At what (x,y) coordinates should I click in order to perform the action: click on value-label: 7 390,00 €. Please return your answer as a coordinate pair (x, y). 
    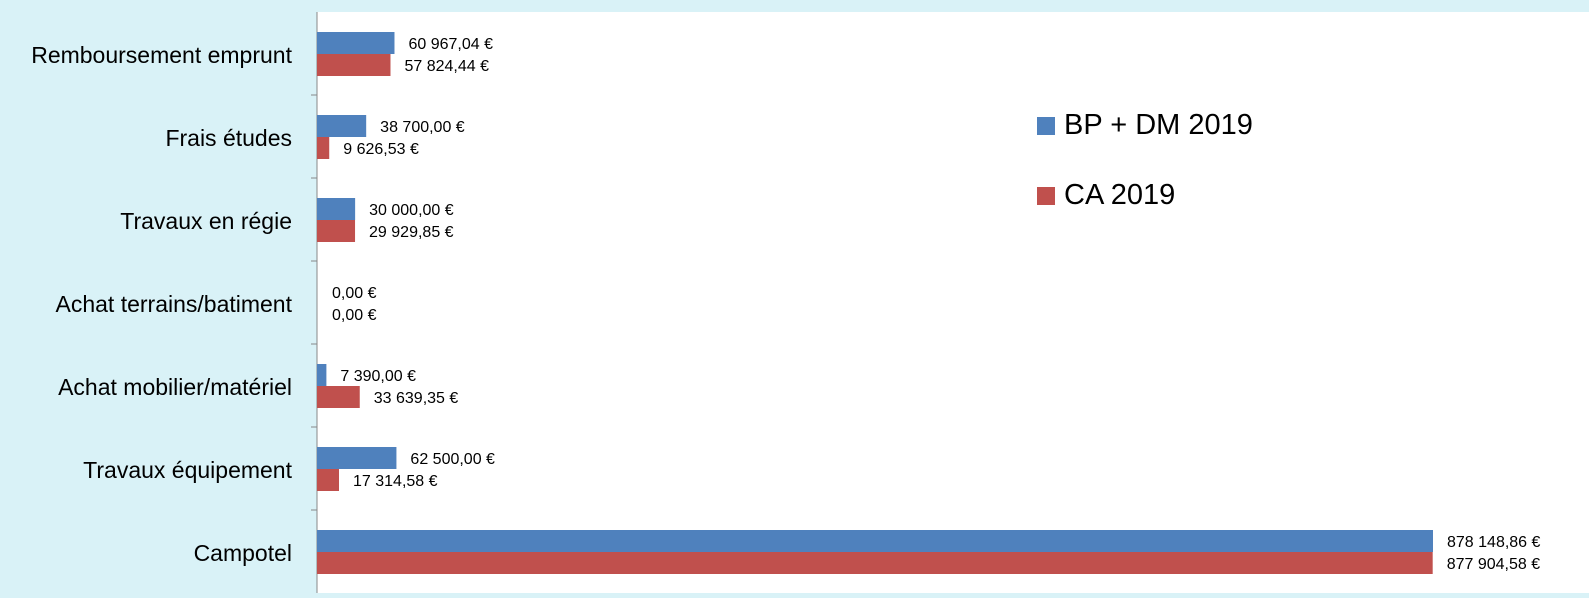
    Looking at the image, I should click on (378, 376).